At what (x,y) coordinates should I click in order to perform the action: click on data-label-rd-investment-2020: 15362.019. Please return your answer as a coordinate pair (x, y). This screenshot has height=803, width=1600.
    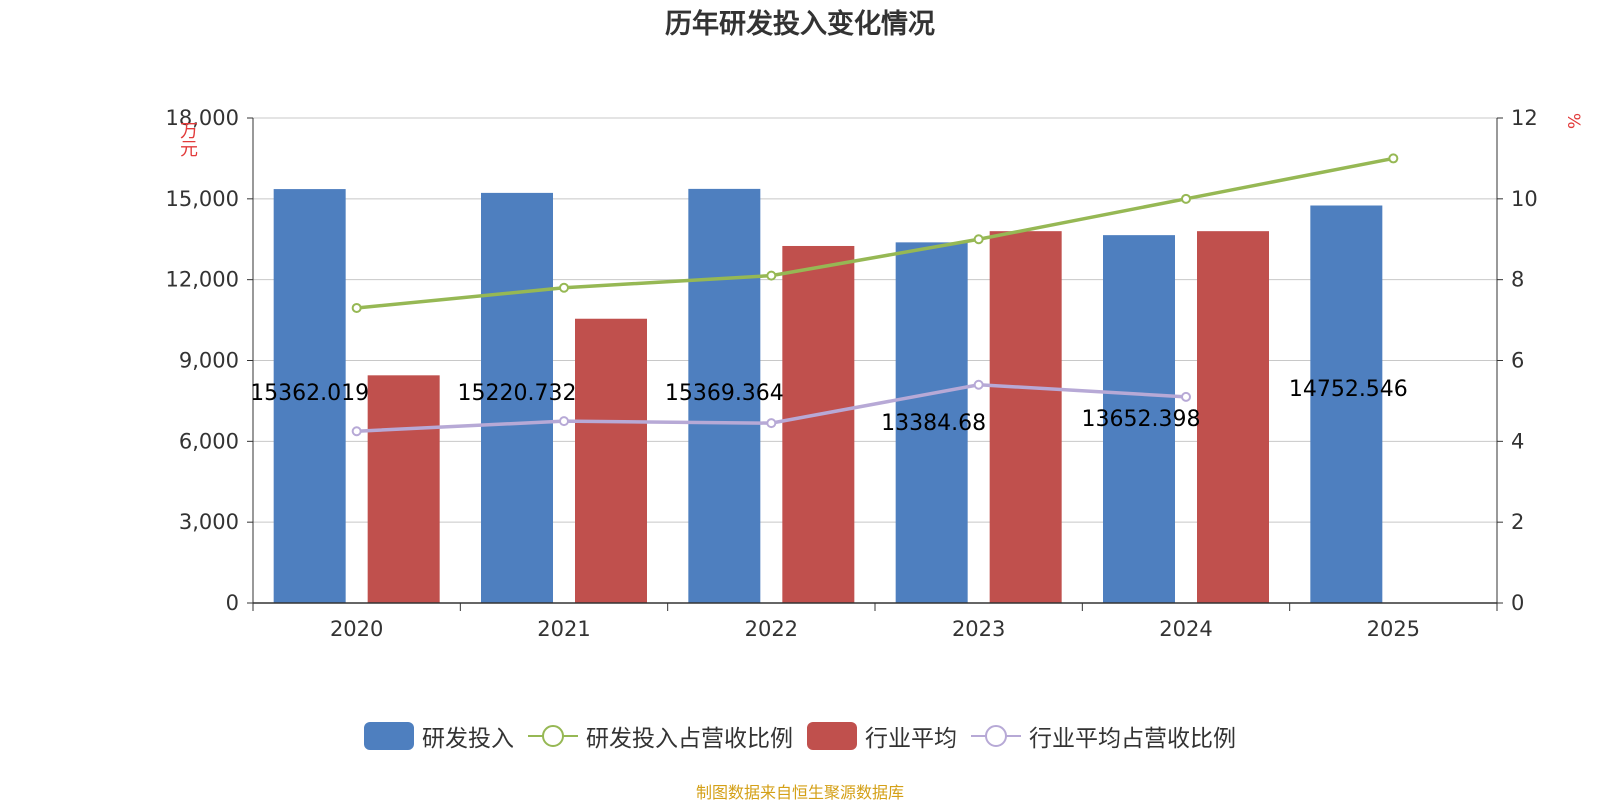
    Looking at the image, I should click on (309, 393).